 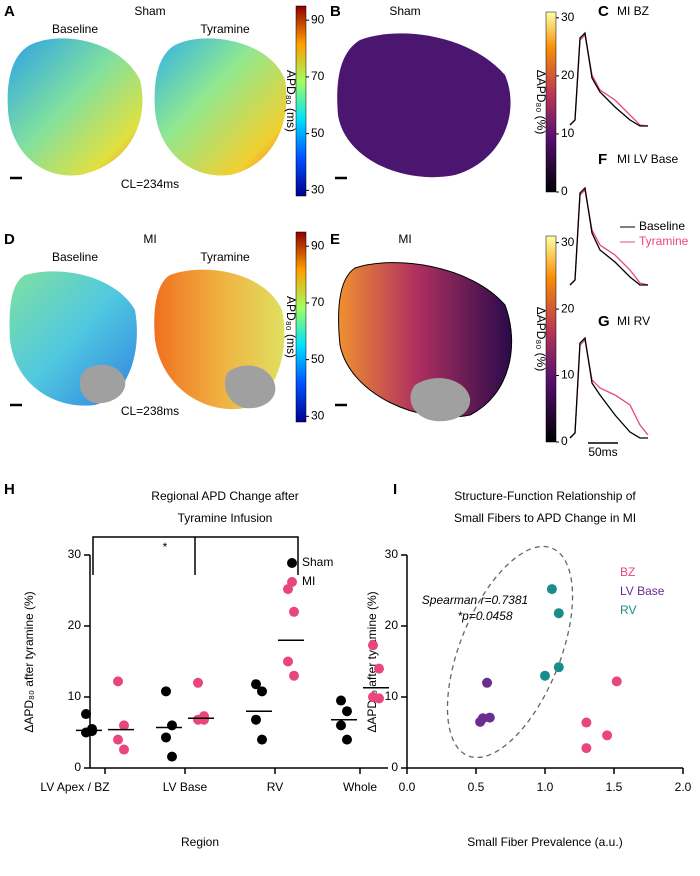 I want to click on legend-label: Tyramine, so click(x=664, y=241).